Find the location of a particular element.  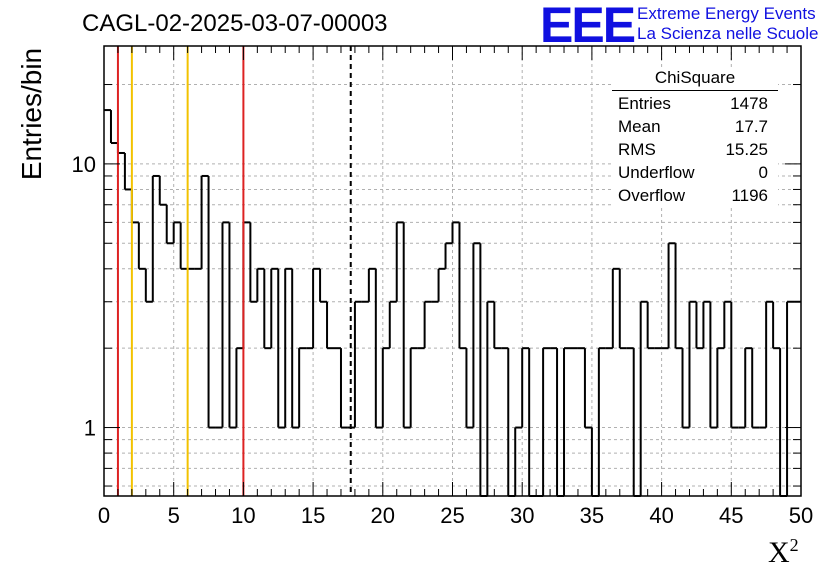

x-axis-label-superscript: 2 is located at coordinates (794, 545).